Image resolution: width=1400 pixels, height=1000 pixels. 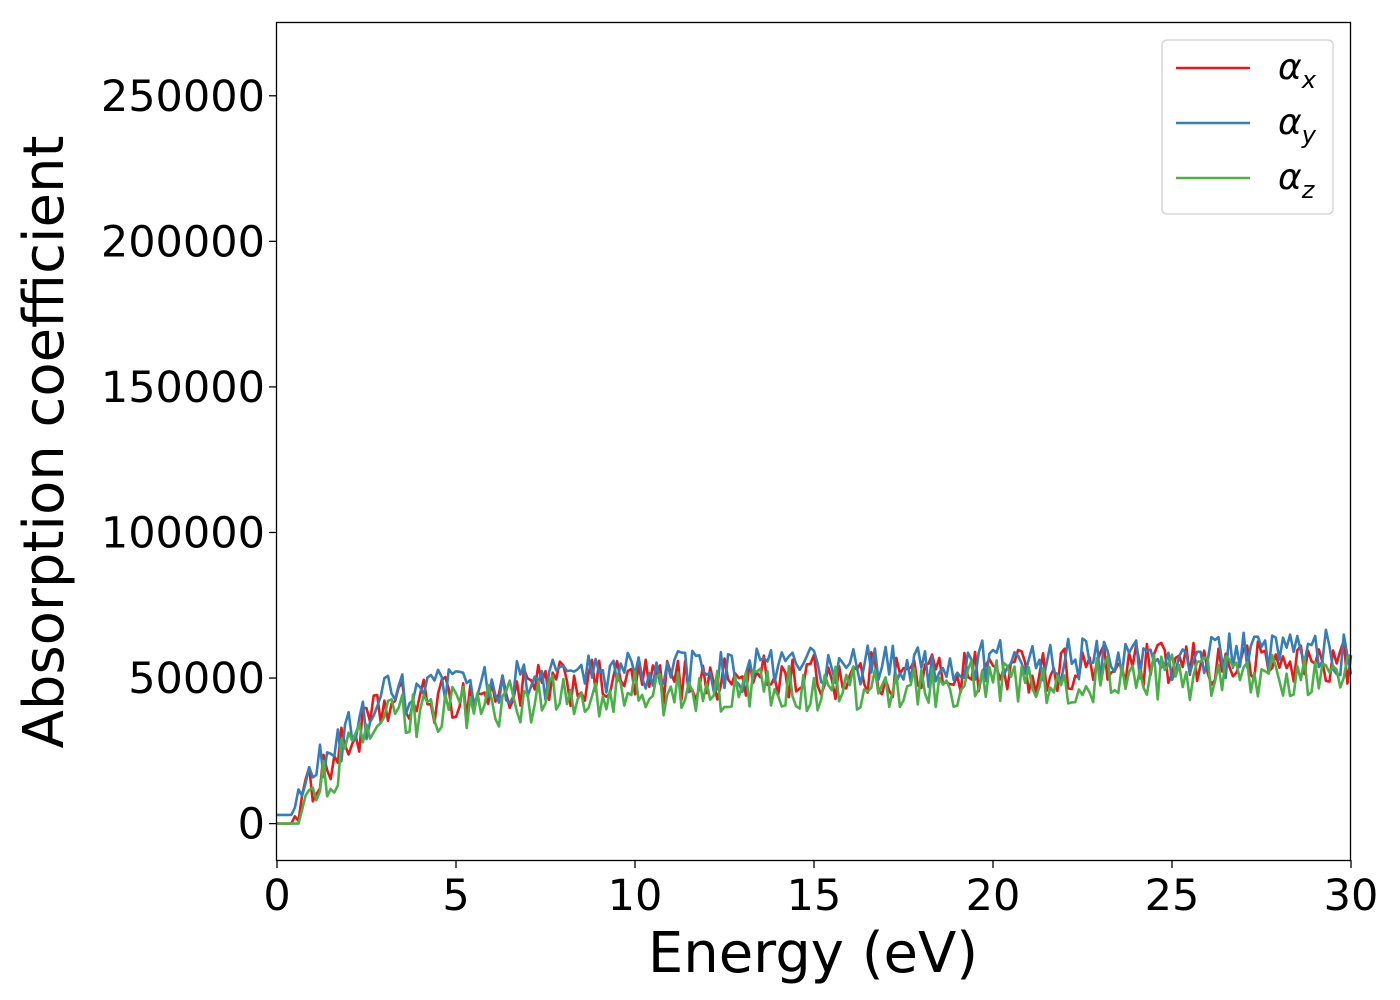 I want to click on legend-label-z: αz, so click(x=1297, y=180).